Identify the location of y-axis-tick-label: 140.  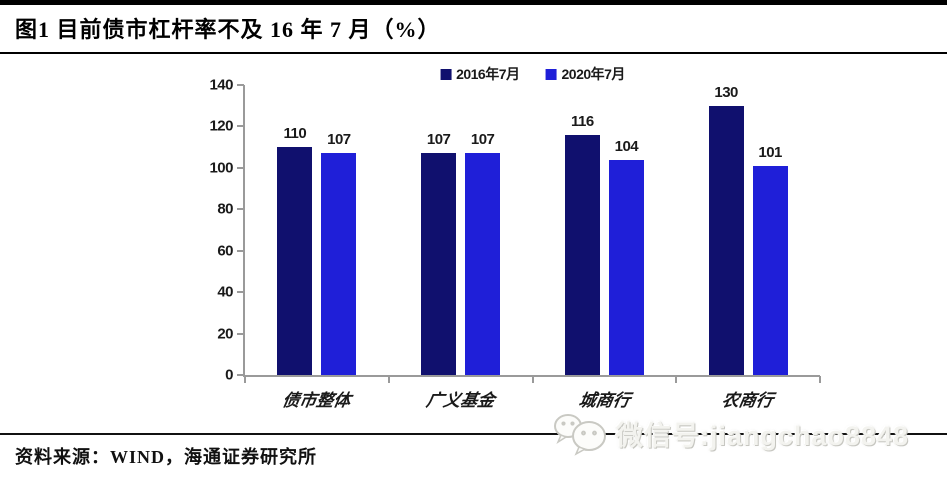
(221, 85).